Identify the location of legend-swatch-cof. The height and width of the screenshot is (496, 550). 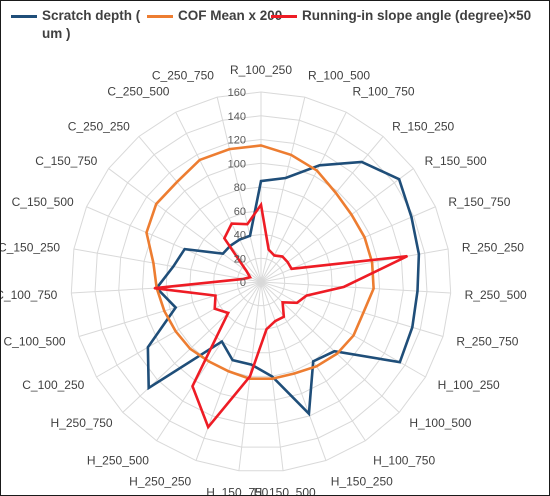
(160, 16).